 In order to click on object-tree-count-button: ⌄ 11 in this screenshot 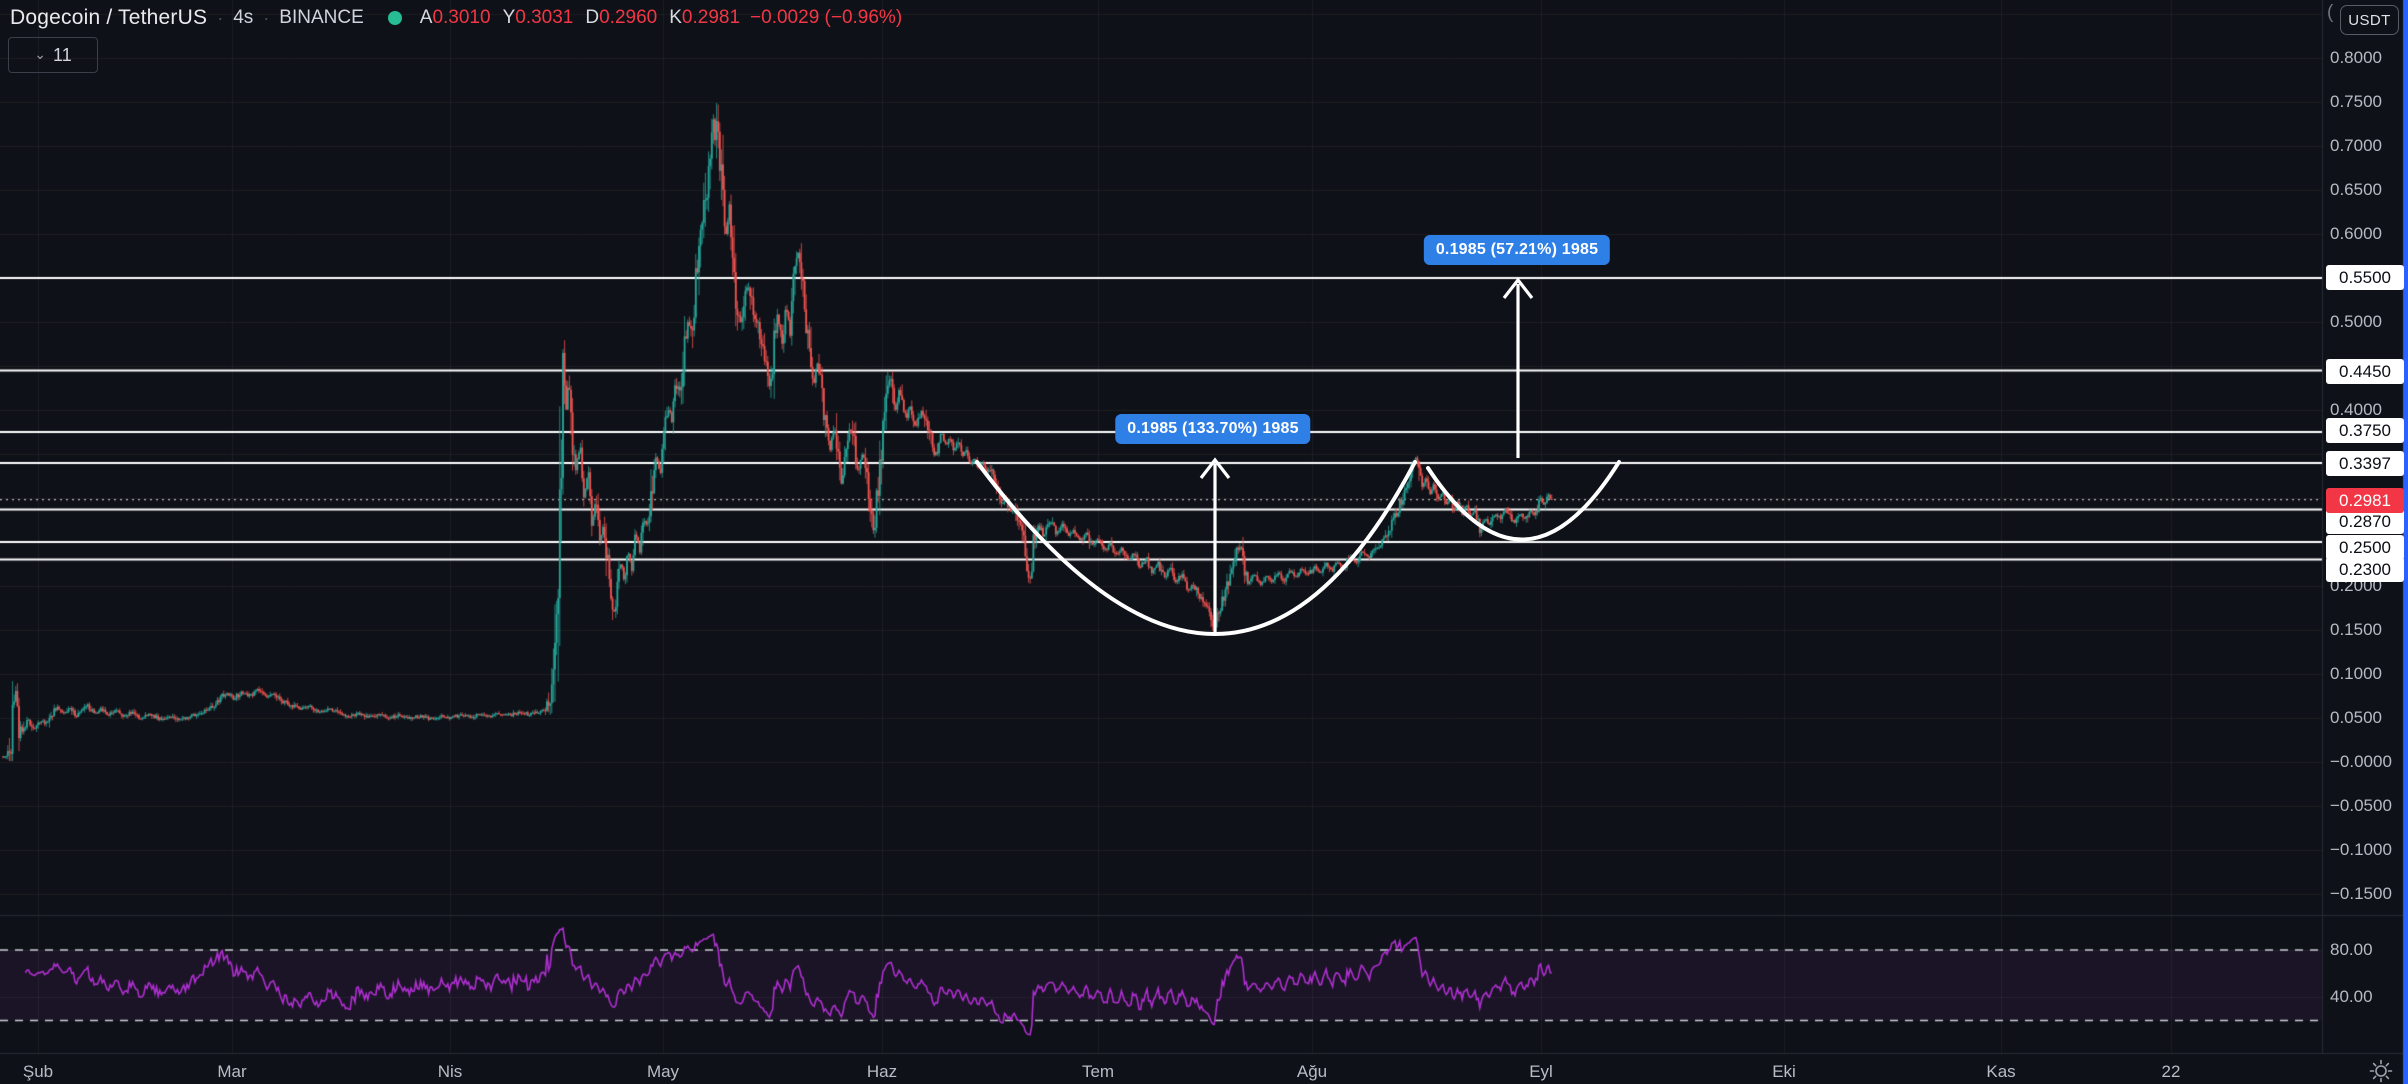, I will do `click(53, 55)`.